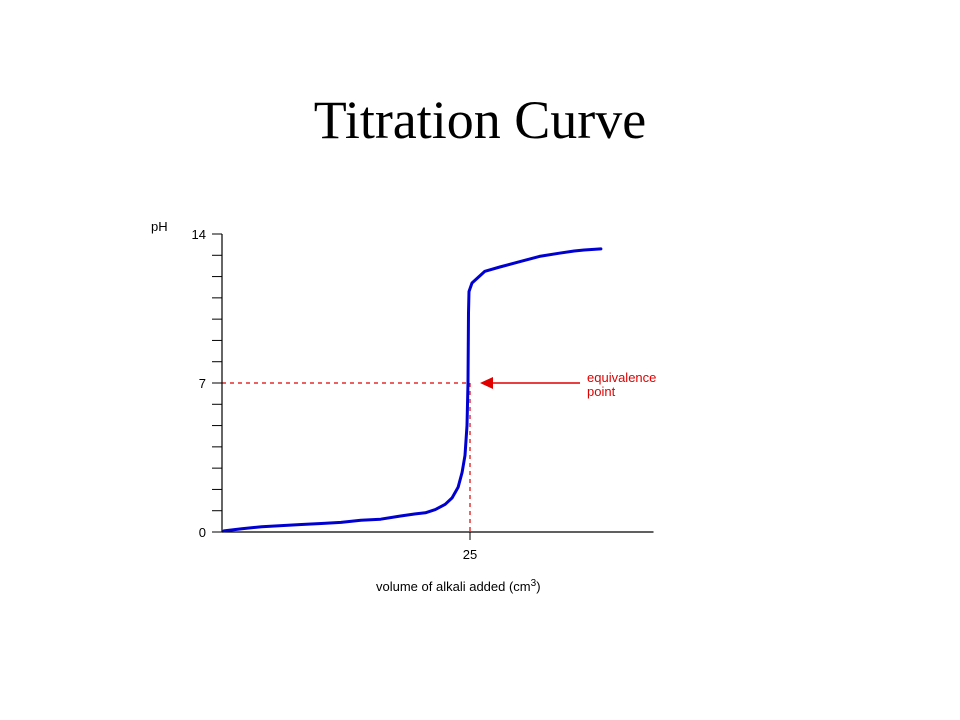 This screenshot has width=960, height=720. Describe the element at coordinates (470, 554) in the screenshot. I see `x-tick-label: 25` at that location.